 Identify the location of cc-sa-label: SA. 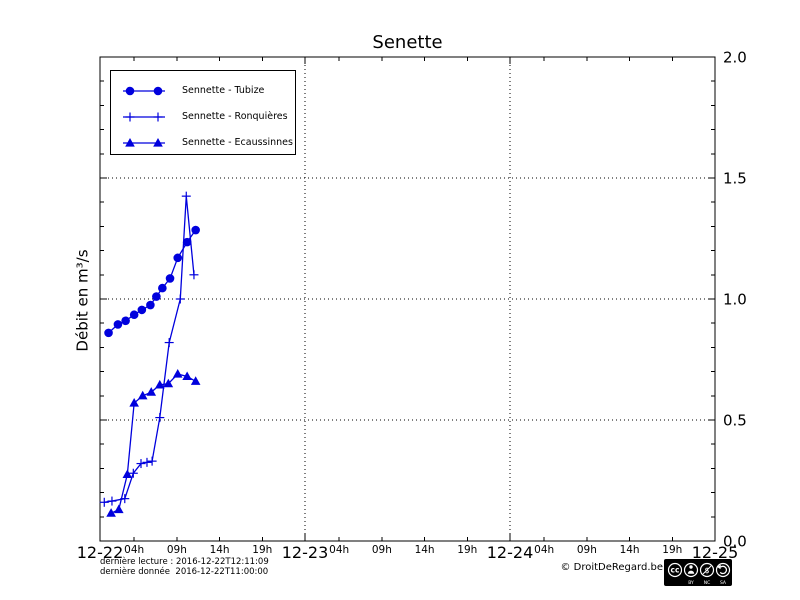
(723, 583).